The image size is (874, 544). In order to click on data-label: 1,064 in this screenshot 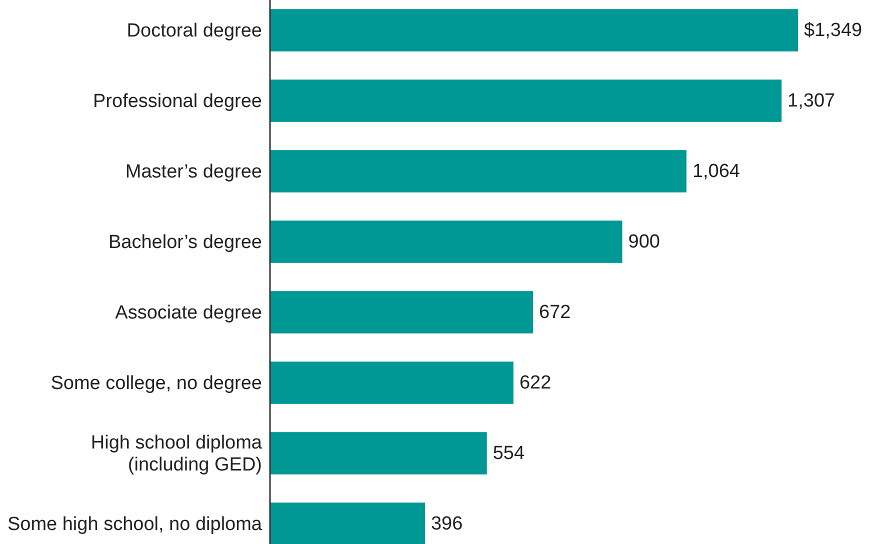, I will do `click(716, 171)`.